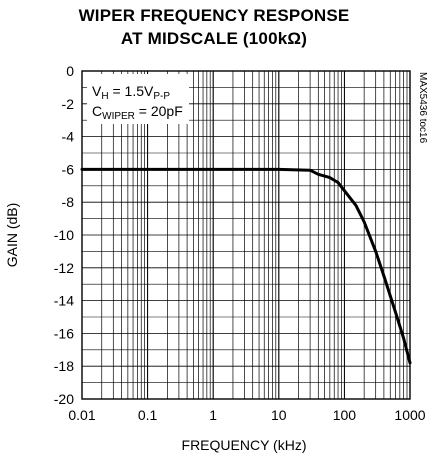  Describe the element at coordinates (64, 235) in the screenshot. I see `y-tick-label: -10` at that location.